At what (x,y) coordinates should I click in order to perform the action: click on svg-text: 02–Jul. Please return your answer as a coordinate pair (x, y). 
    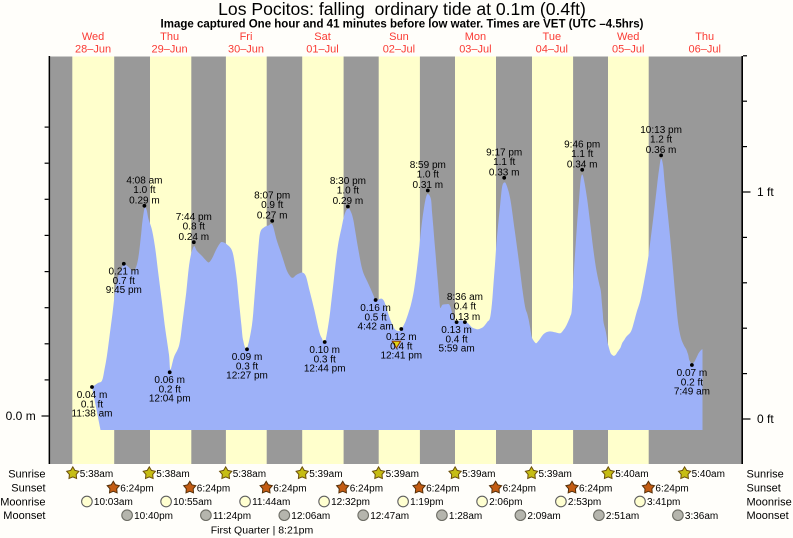
    Looking at the image, I should click on (399, 49).